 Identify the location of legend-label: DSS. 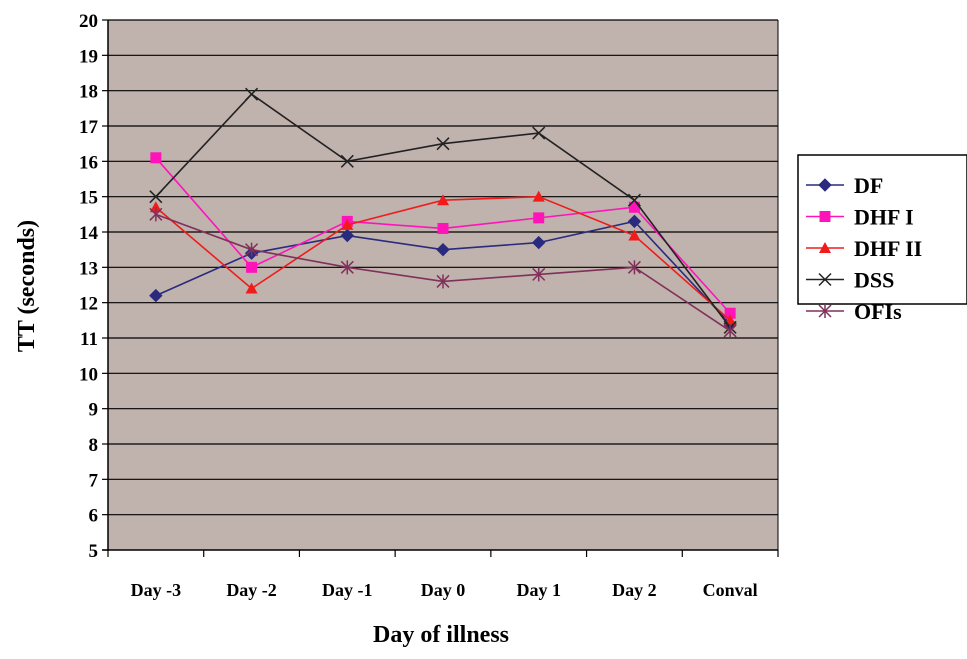
(874, 280).